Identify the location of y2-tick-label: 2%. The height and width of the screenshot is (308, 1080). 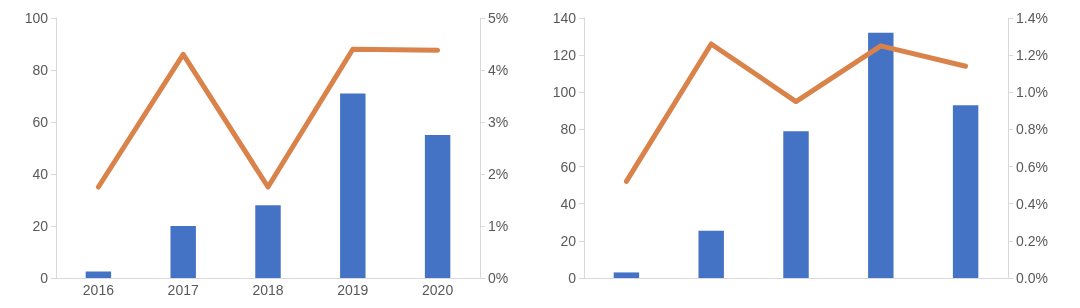
(498, 174).